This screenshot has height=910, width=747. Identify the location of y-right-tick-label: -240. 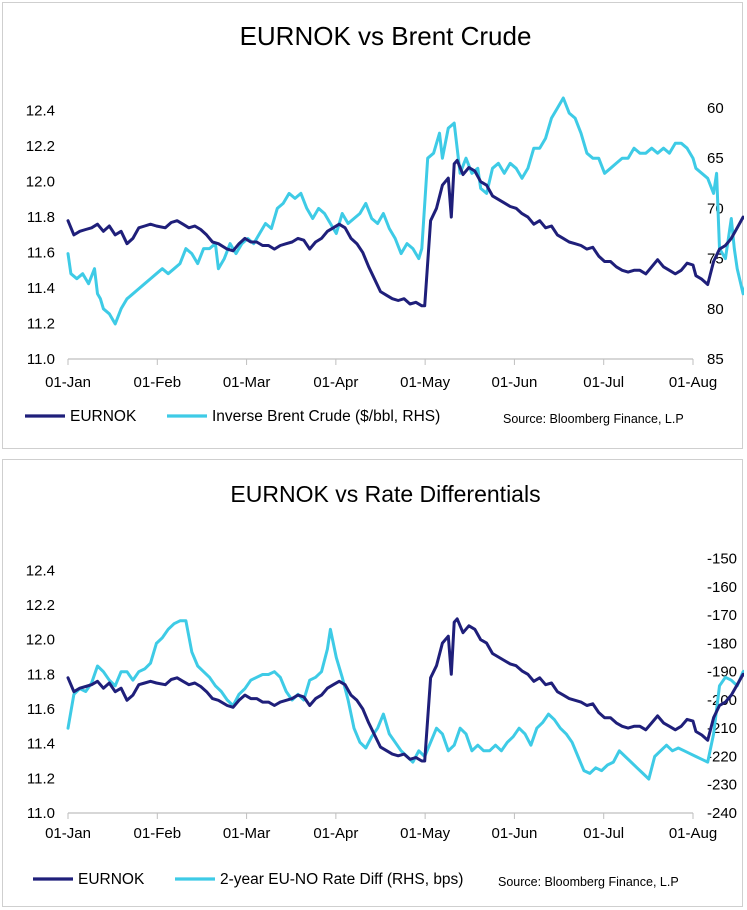
(722, 813).